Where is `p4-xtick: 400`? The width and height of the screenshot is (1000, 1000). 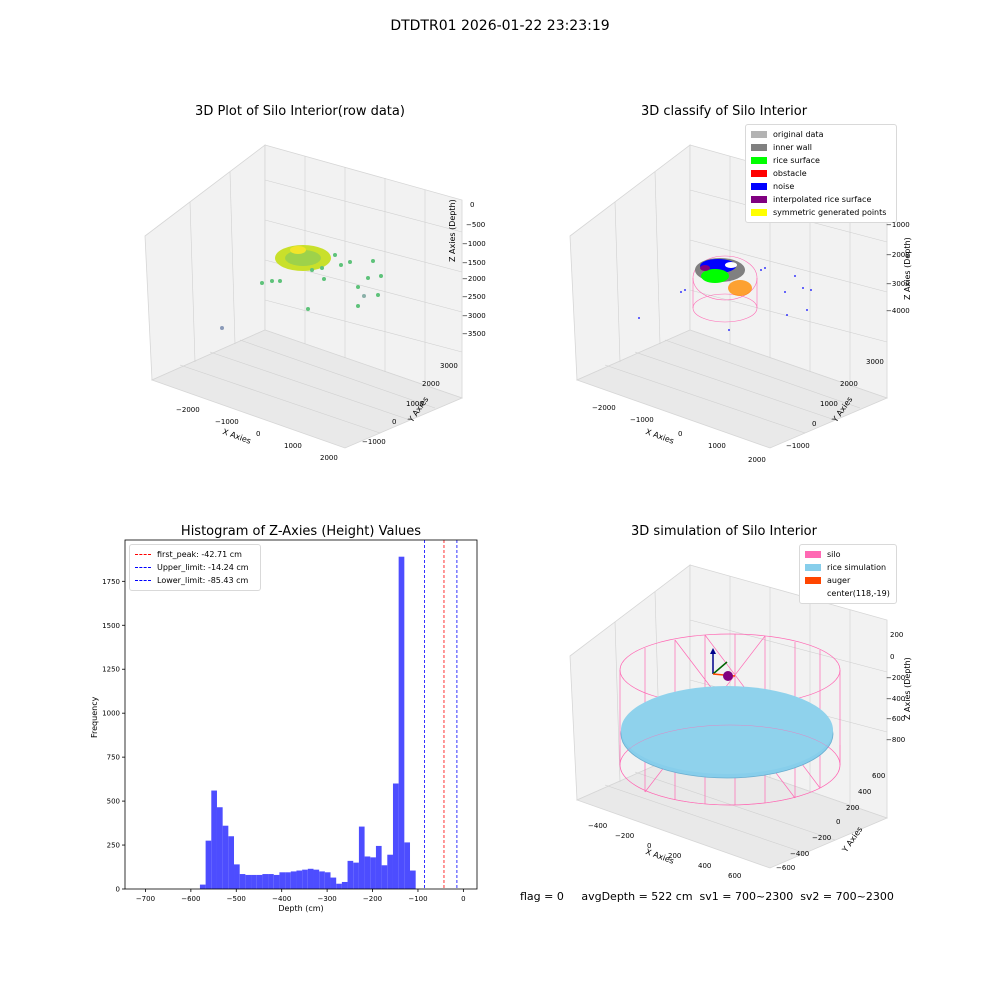 p4-xtick: 400 is located at coordinates (705, 866).